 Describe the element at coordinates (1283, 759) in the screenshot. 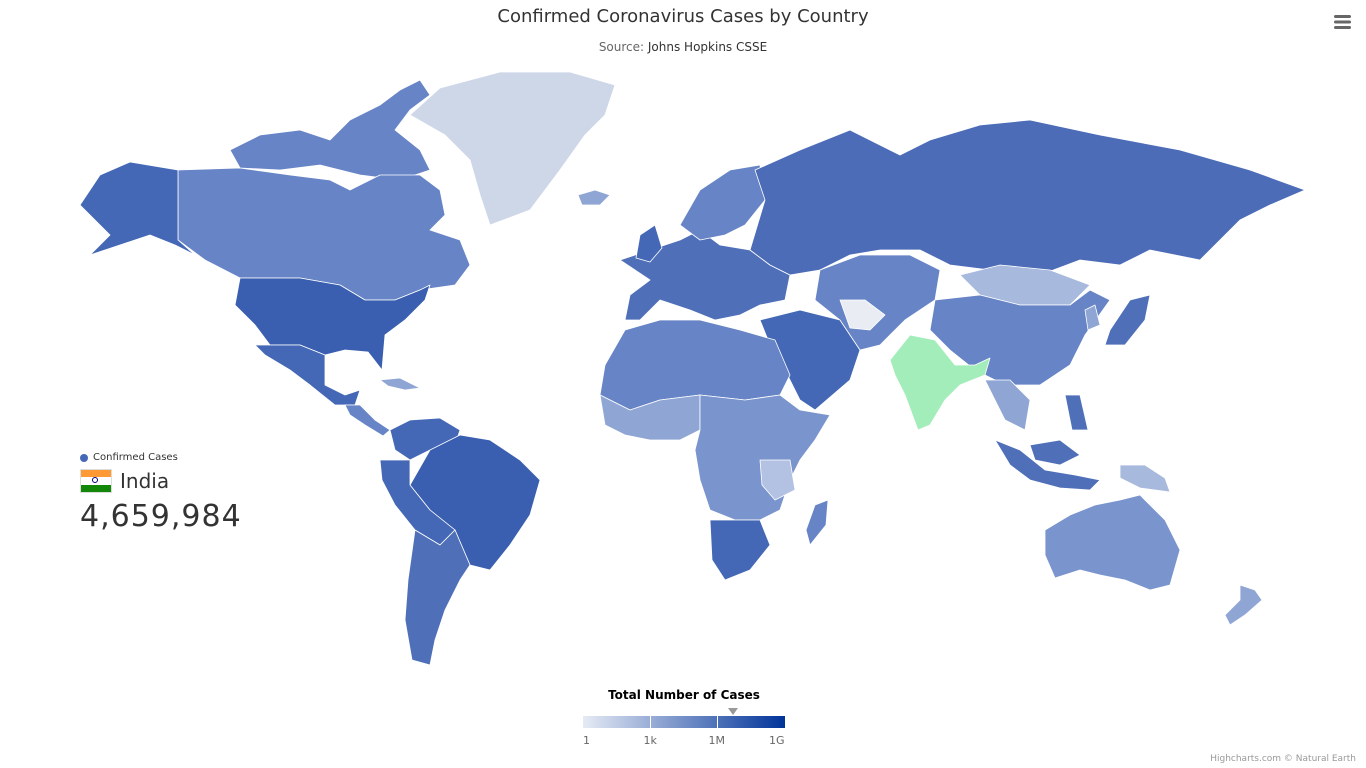

I see `credits-link: Highcharts.com © Natural Earth` at that location.